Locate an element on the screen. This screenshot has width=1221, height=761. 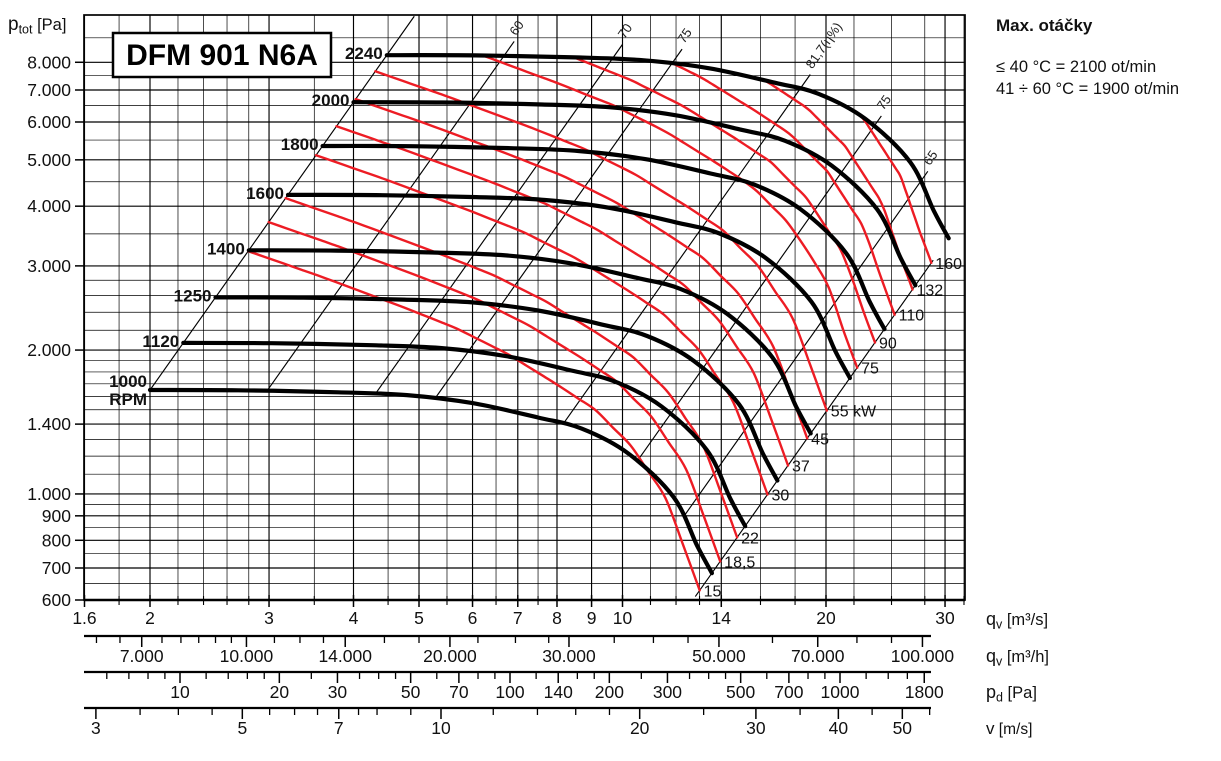
power-label-55: 55 kW is located at coordinates (854, 412).